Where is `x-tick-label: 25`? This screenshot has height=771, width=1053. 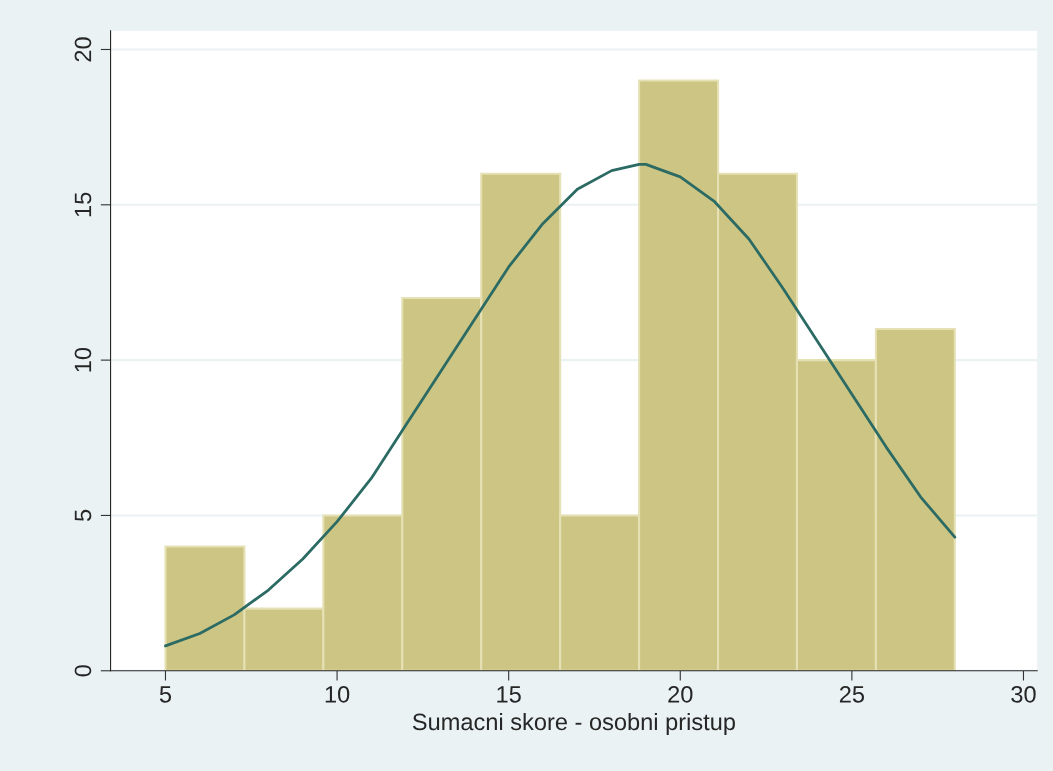
x-tick-label: 25 is located at coordinates (852, 694).